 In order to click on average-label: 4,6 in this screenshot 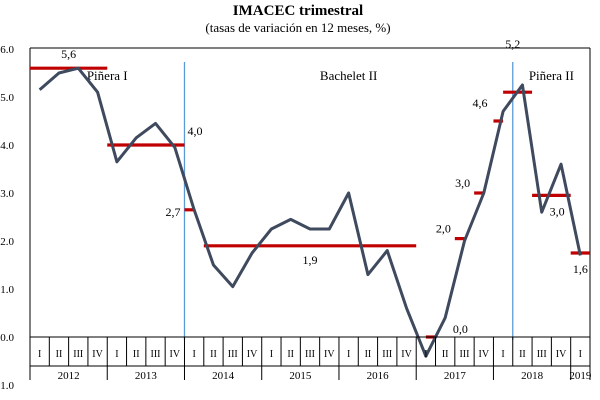, I will do `click(479, 103)`.